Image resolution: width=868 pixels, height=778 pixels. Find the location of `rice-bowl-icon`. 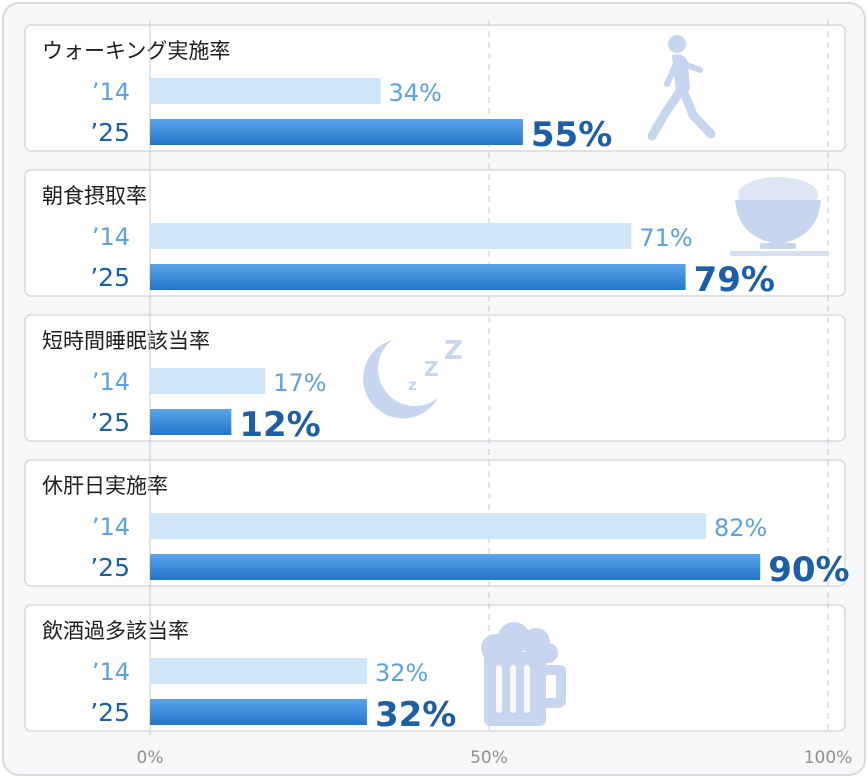

rice-bowl-icon is located at coordinates (779, 216).